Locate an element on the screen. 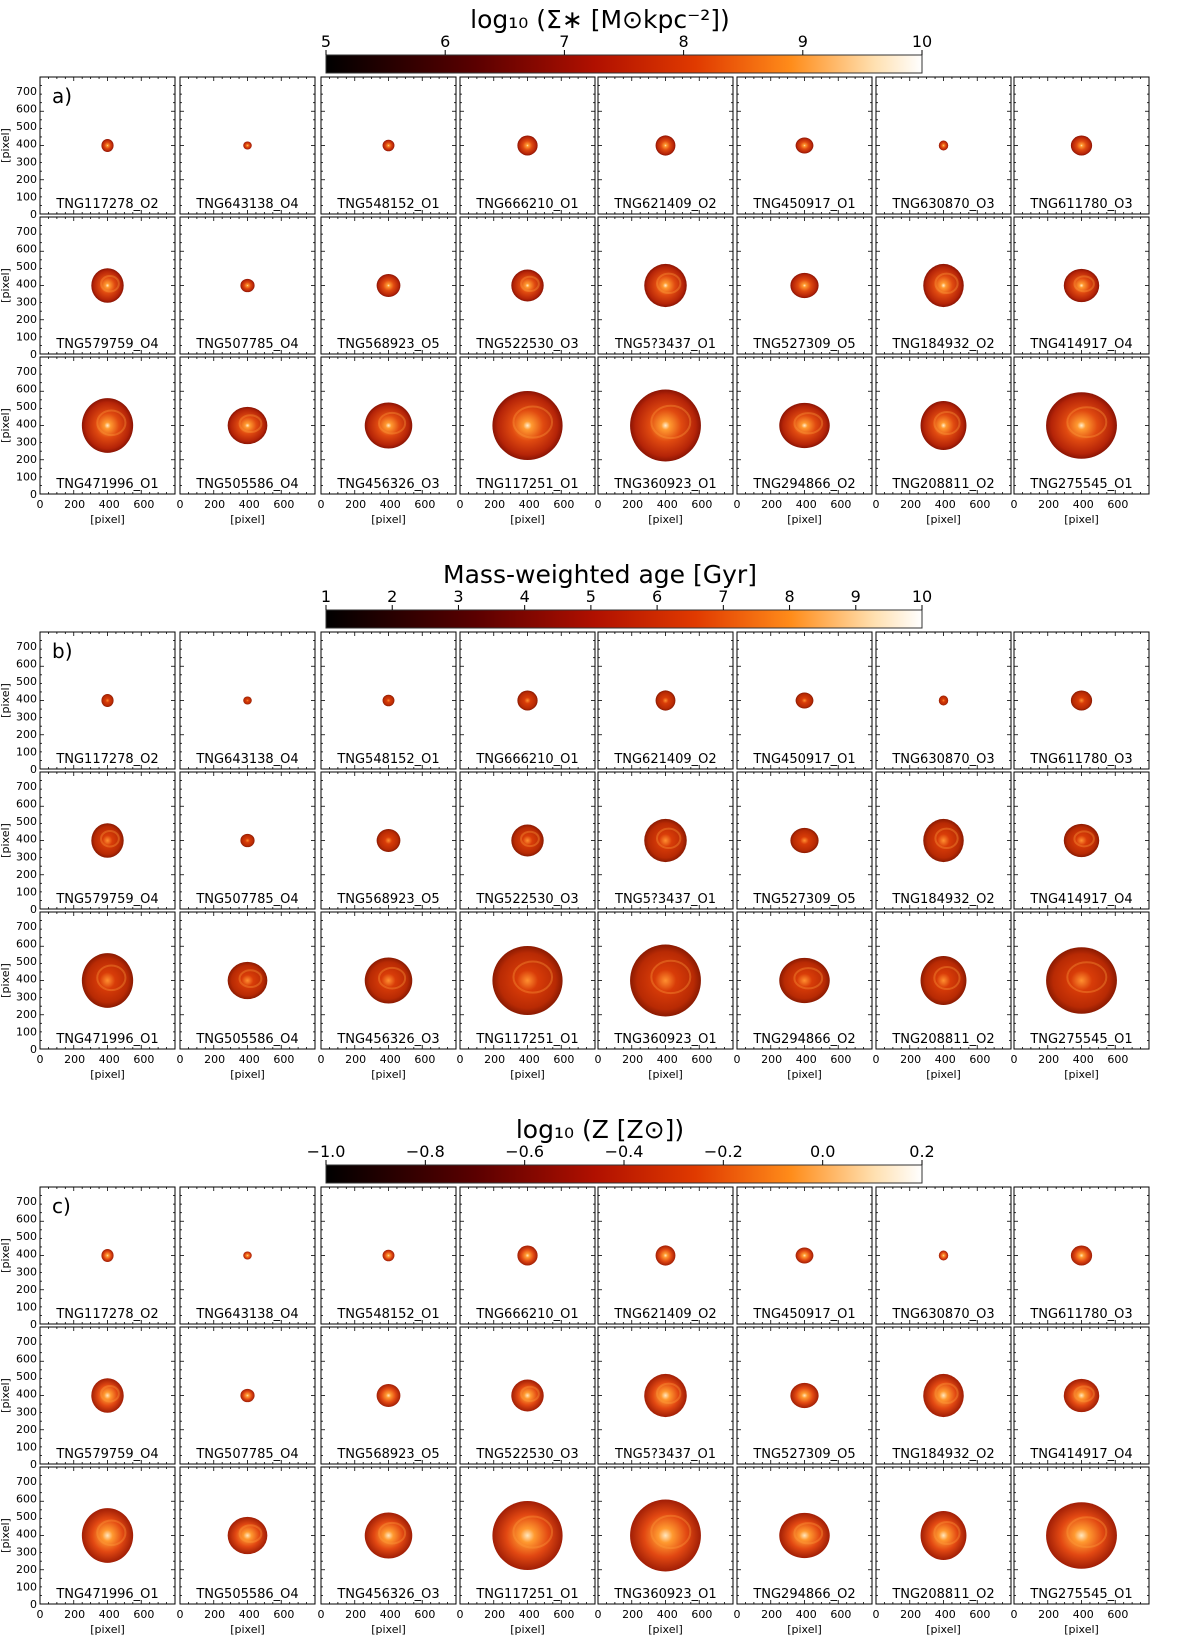 Image resolution: width=1200 pixels, height=1644 pixels. galaxy-id-label: TNG414917_O4 is located at coordinates (1080, 899).